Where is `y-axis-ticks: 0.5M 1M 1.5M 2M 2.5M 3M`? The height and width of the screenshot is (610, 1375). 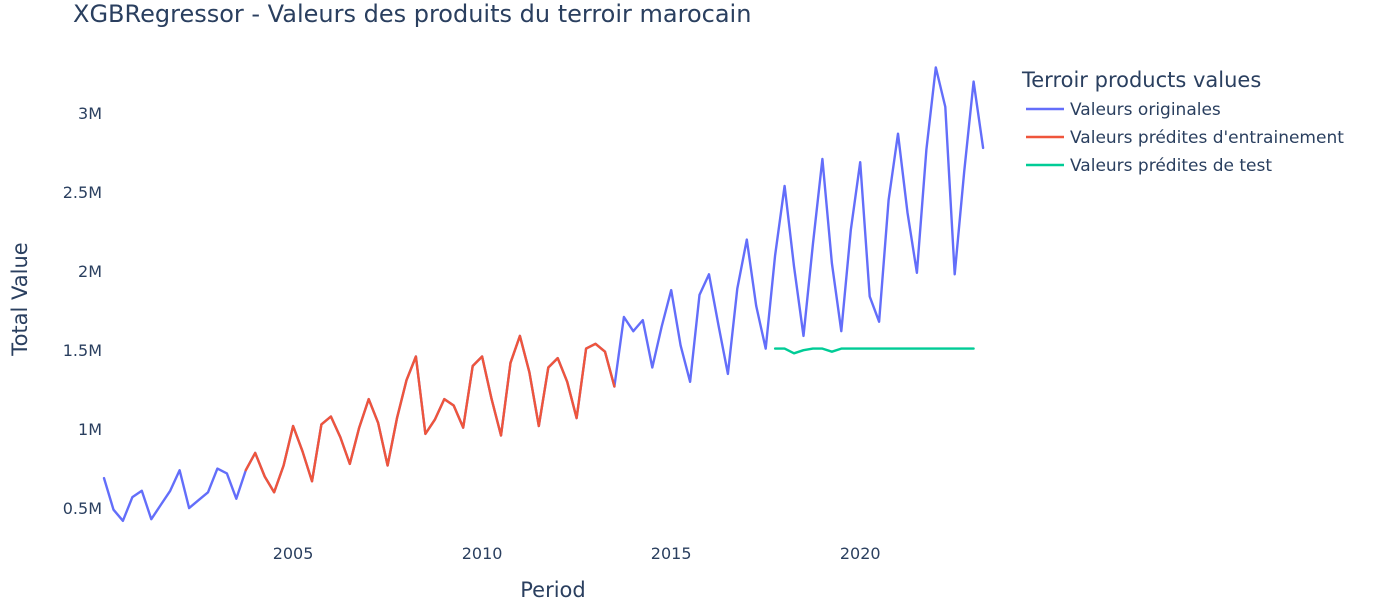
y-axis-ticks: 0.5M 1M 1.5M 2M 2.5M 3M is located at coordinates (82, 311).